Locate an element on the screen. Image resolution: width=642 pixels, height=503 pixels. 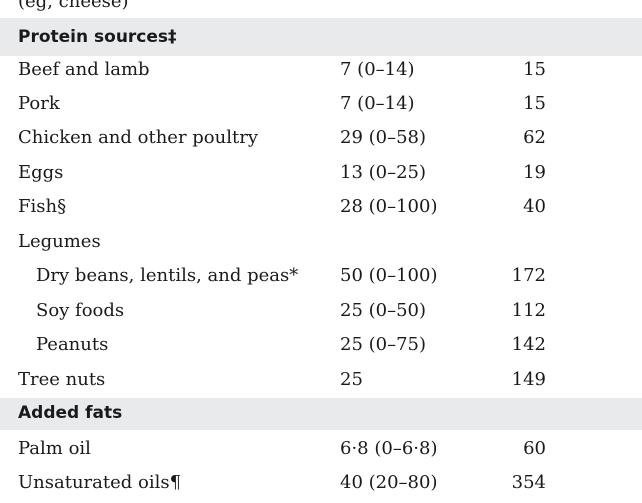
table-row: Chicken and other poultry 29 (0–58) 62 is located at coordinates (321, 139).